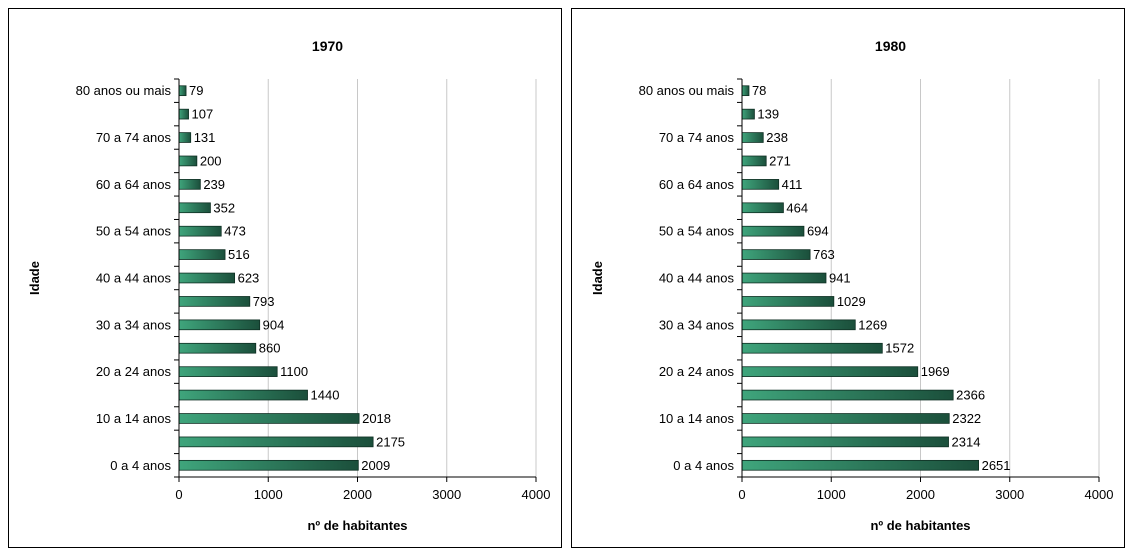 The width and height of the screenshot is (1131, 552). I want to click on y-axis-title: Idade, so click(34, 278).